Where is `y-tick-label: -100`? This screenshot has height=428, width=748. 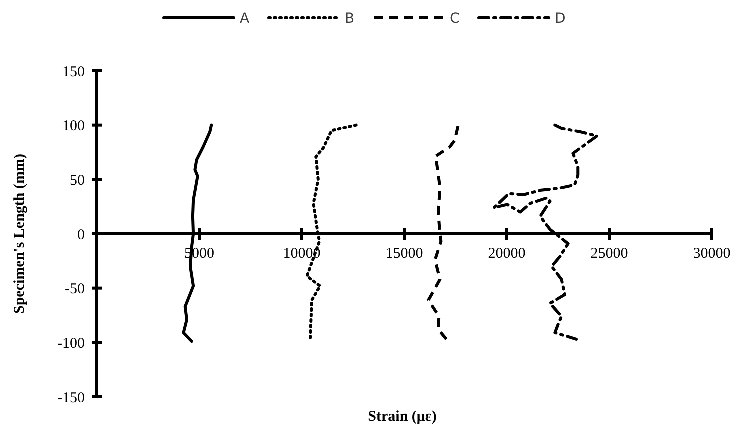
y-tick-label: -100 is located at coordinates (71, 344).